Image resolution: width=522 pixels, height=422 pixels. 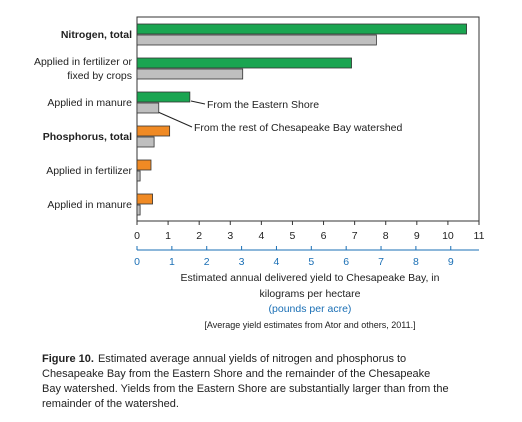 What do you see at coordinates (386, 236) in the screenshot?
I see `x-tick-label: 8` at bounding box center [386, 236].